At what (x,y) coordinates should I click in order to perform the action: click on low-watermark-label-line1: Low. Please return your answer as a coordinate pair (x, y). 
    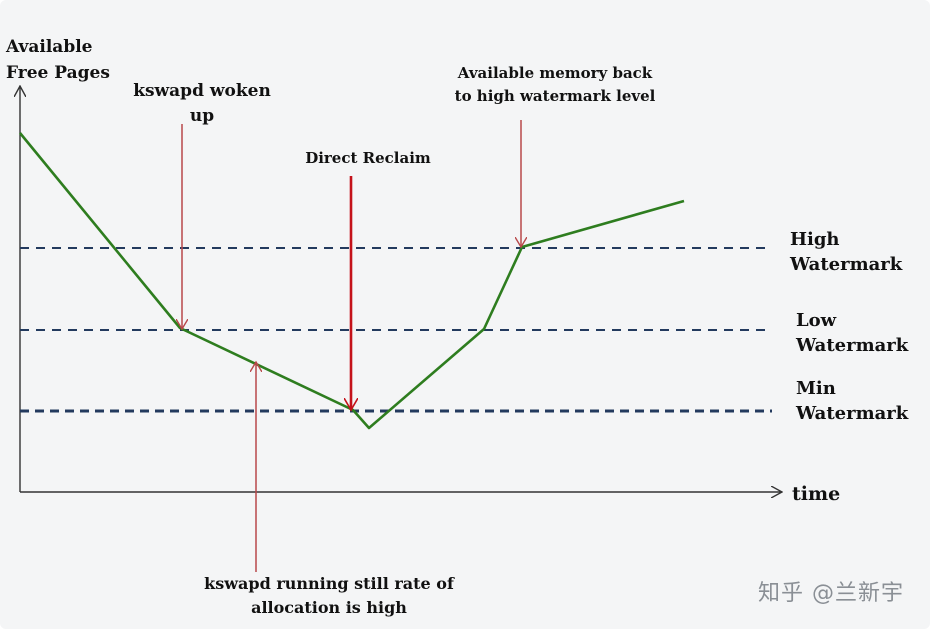
    Looking at the image, I should click on (816, 320).